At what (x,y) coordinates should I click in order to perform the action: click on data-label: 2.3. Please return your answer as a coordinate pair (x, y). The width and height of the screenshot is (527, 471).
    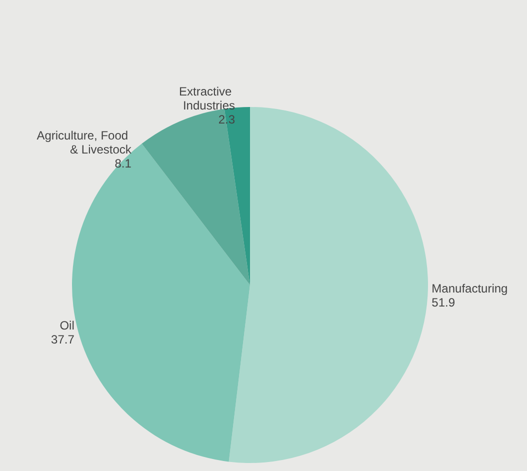
    Looking at the image, I should click on (227, 119).